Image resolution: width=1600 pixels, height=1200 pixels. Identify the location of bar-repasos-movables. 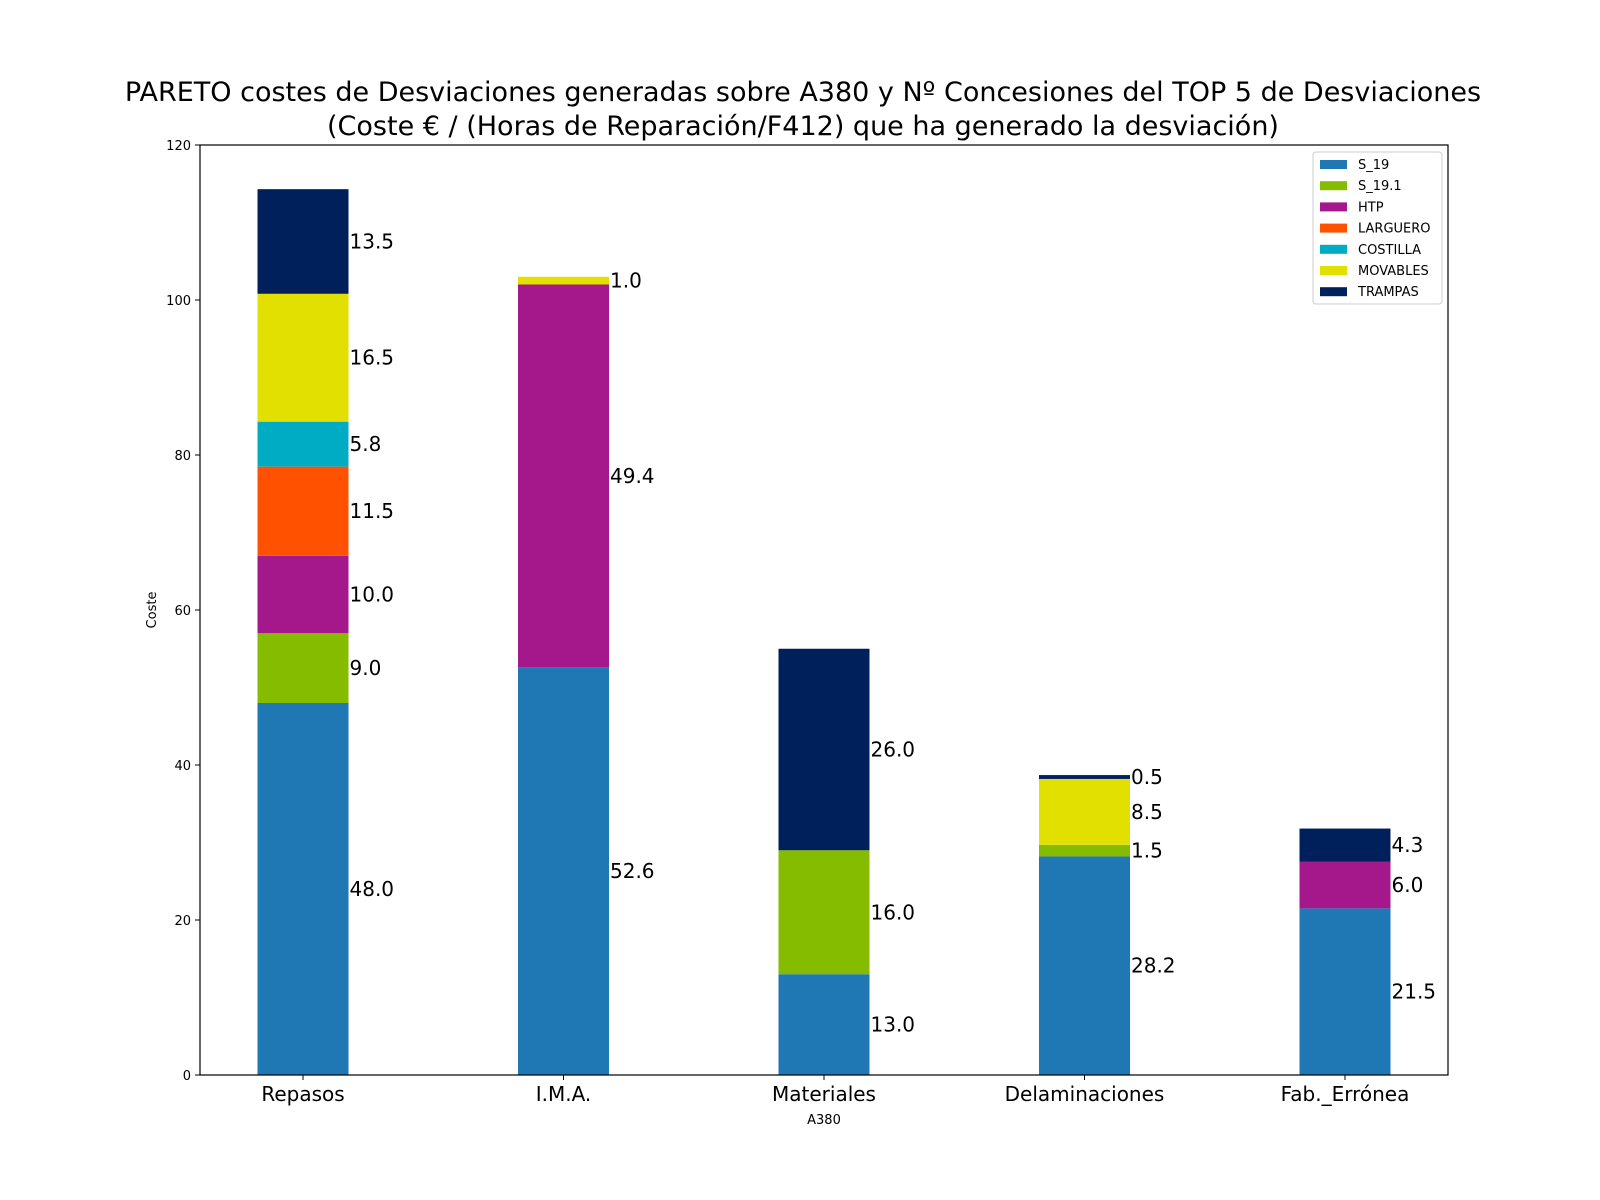
(303, 357).